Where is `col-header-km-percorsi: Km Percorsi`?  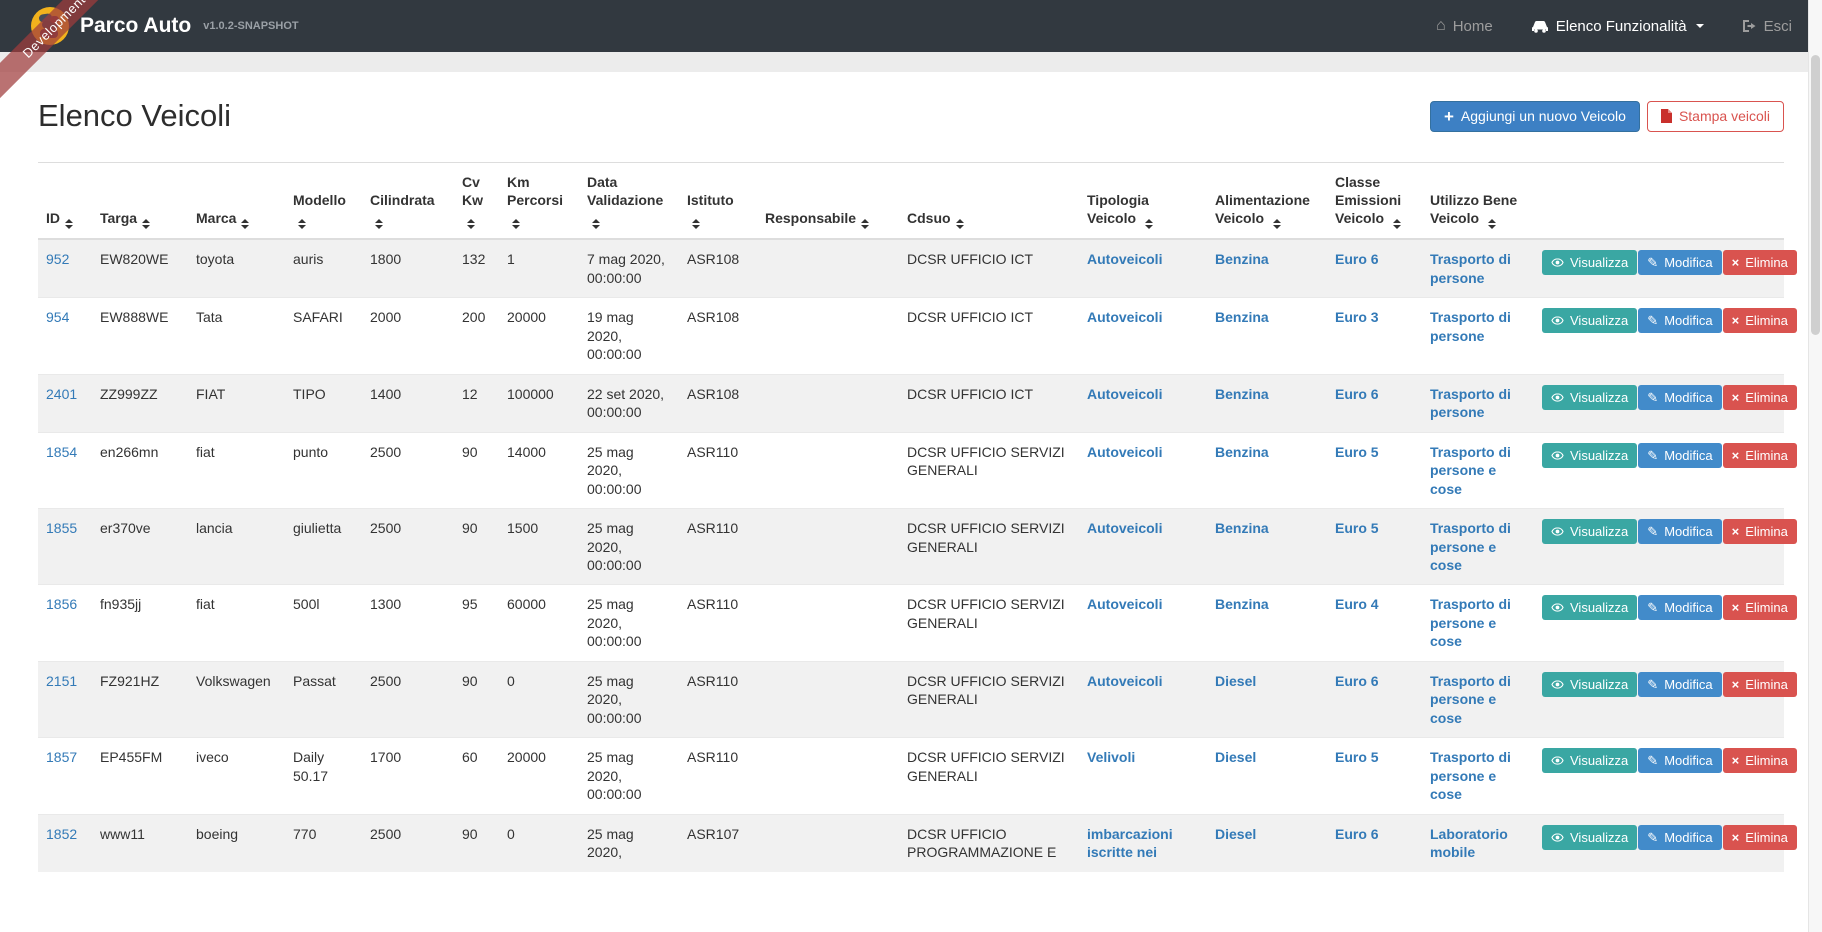
col-header-km-percorsi: Km Percorsi is located at coordinates (539, 201).